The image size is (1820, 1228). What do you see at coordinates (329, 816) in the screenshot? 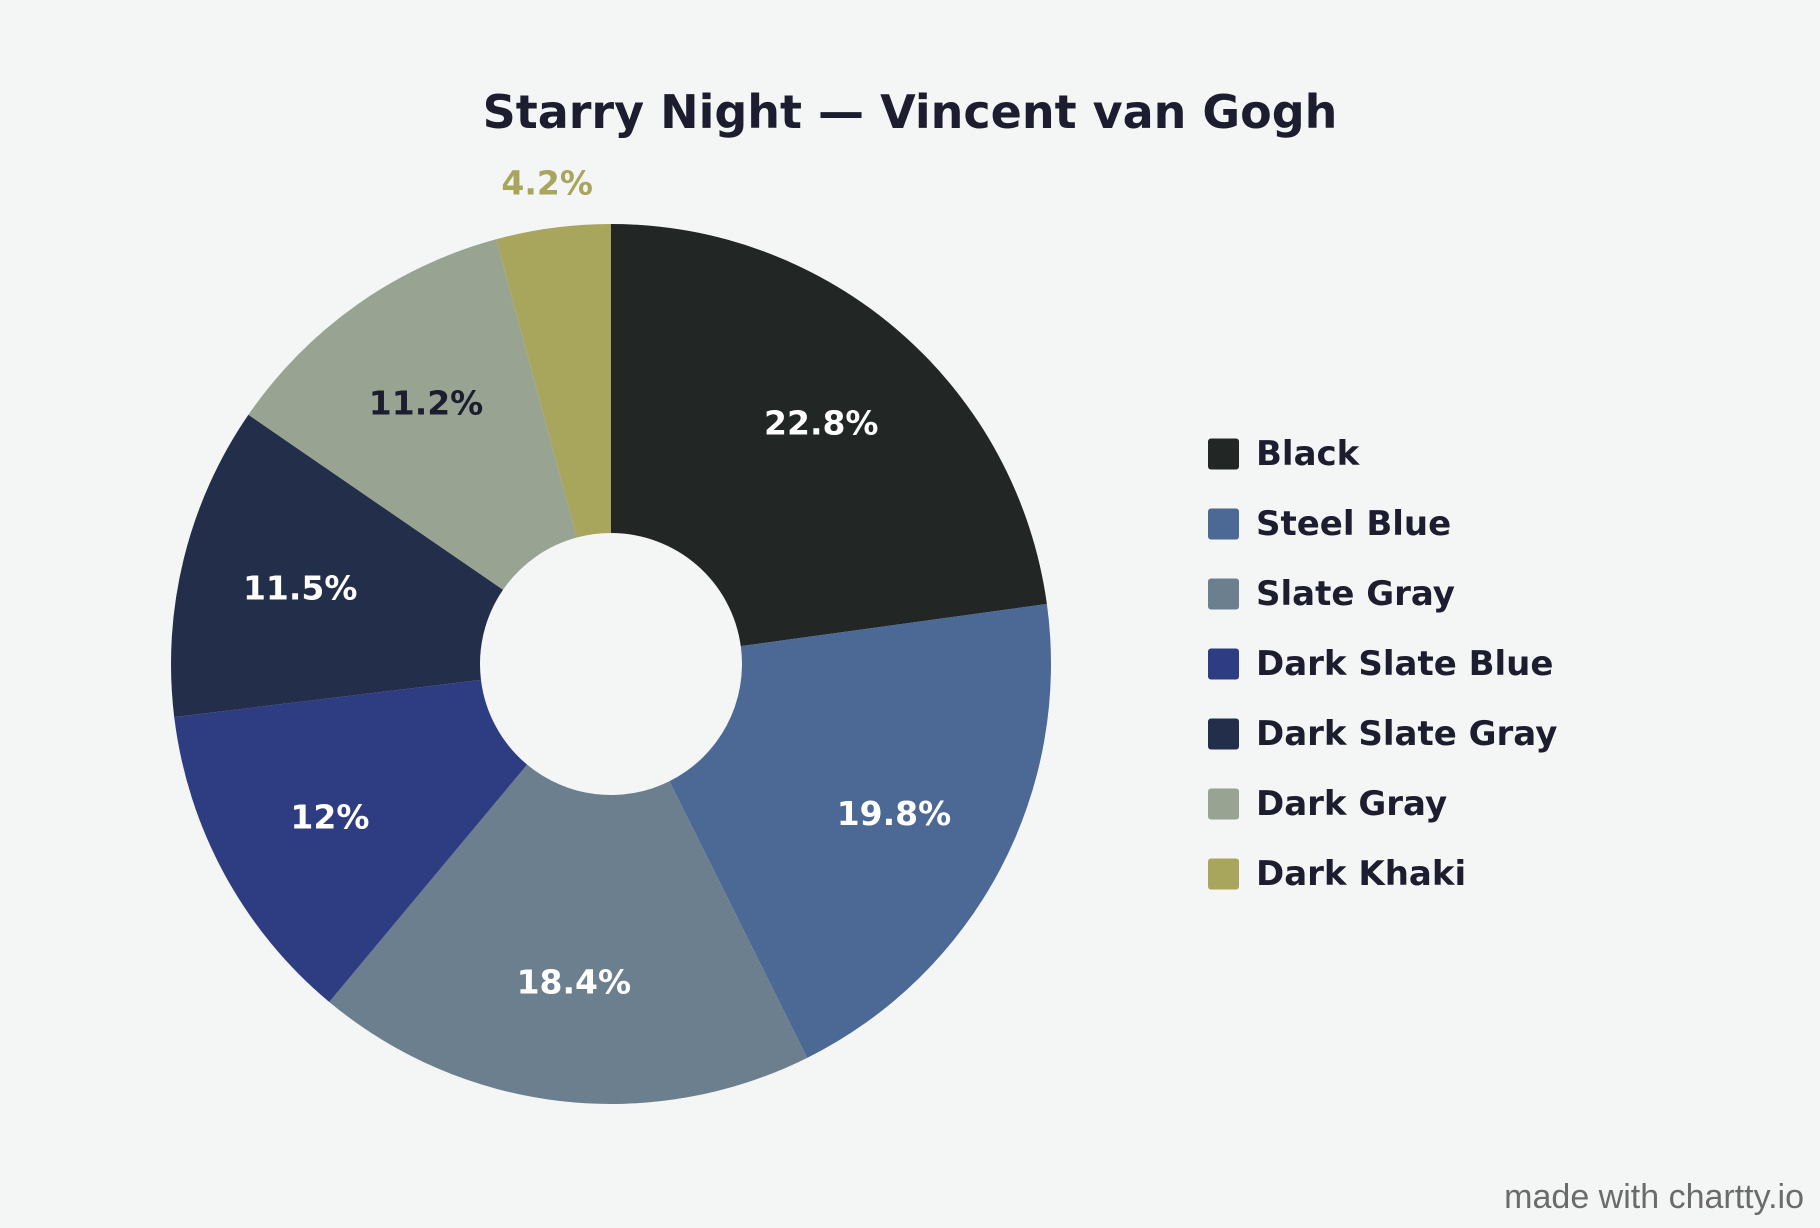
I see `slice-label-dark-slate-blue: 12%` at bounding box center [329, 816].